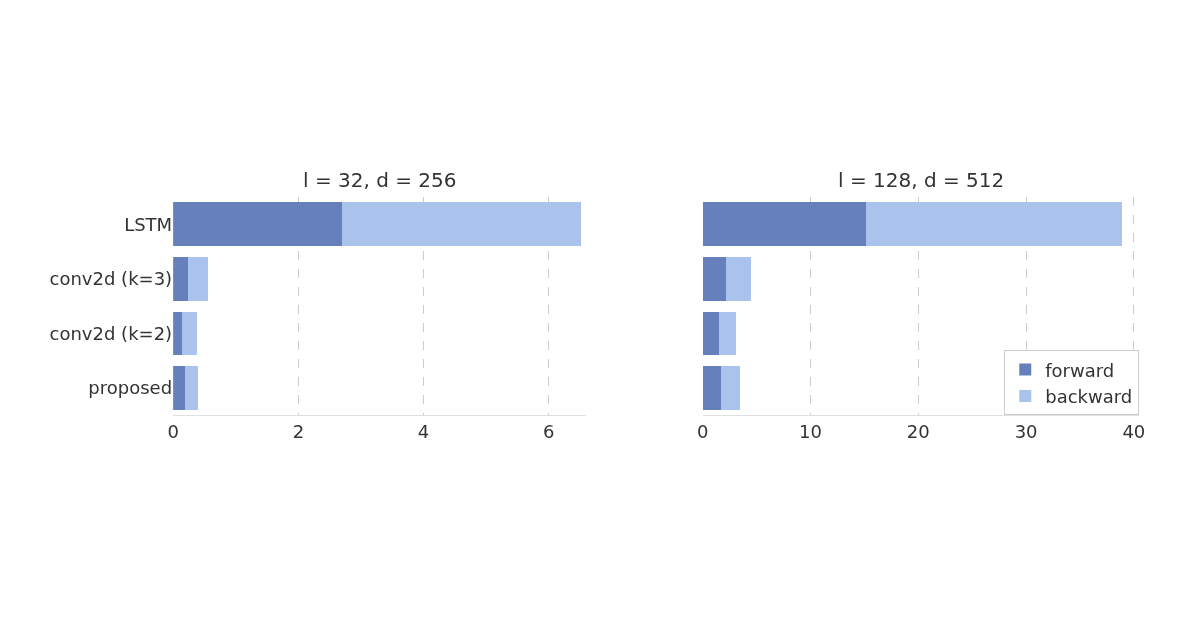  What do you see at coordinates (549, 431) in the screenshot?
I see `x-tick-label: 6` at bounding box center [549, 431].